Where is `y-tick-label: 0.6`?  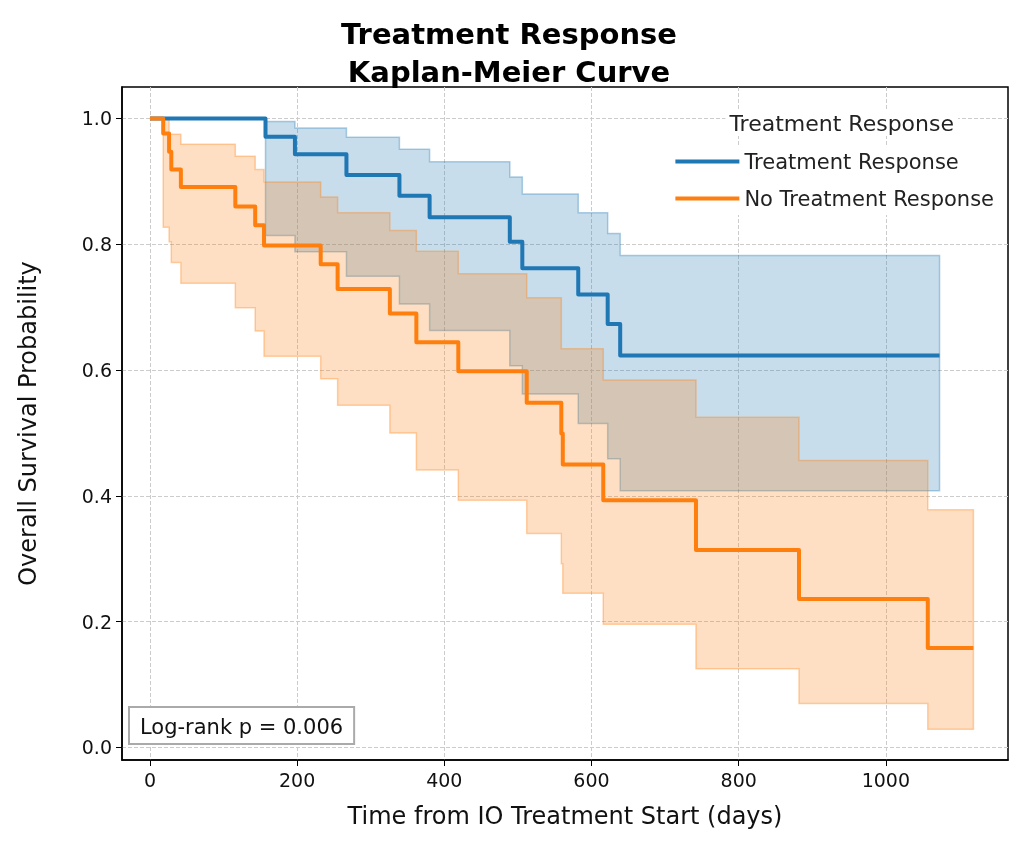 y-tick-label: 0.6 is located at coordinates (96, 370).